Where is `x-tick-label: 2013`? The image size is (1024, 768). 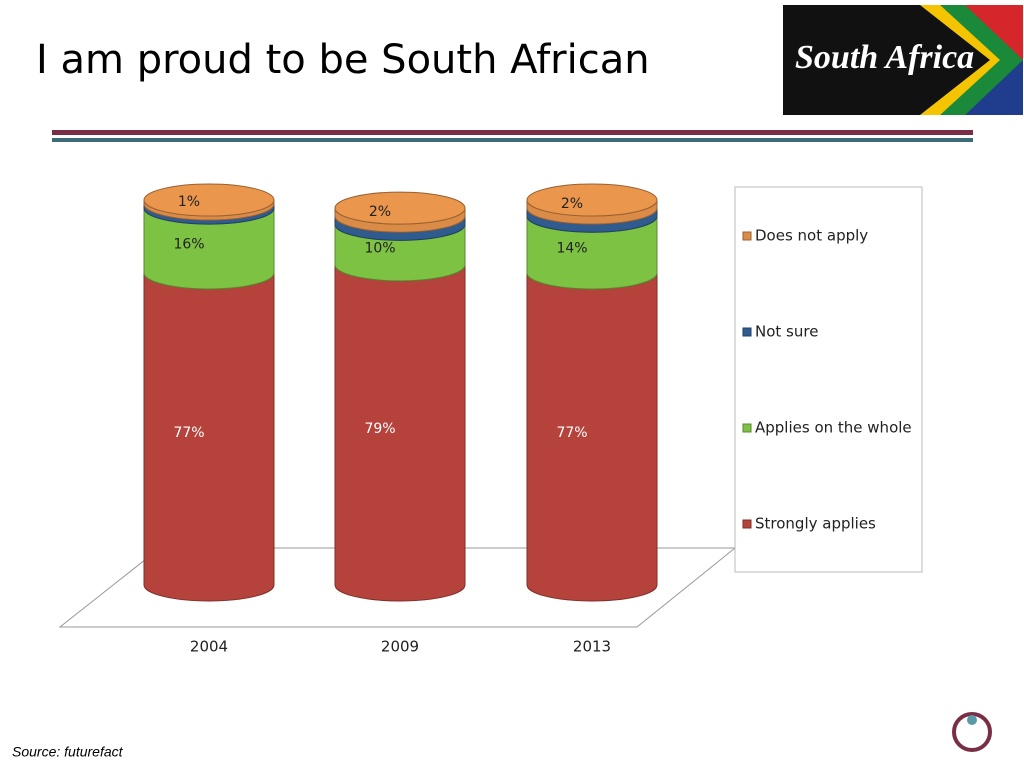
x-tick-label: 2013 is located at coordinates (592, 647).